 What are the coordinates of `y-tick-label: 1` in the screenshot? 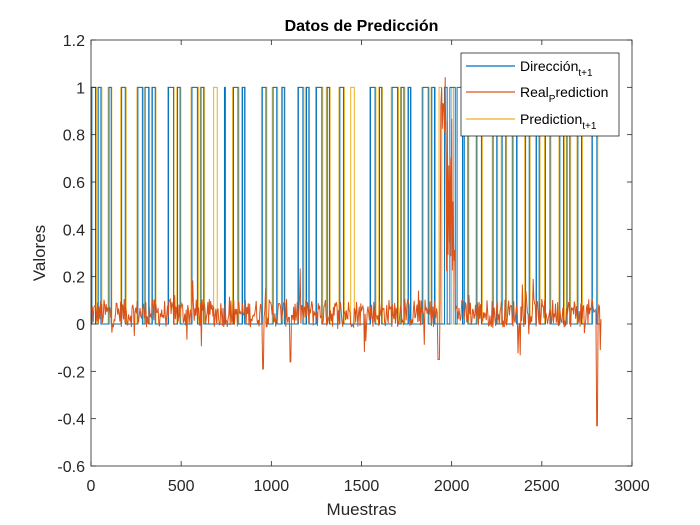 It's located at (80, 88).